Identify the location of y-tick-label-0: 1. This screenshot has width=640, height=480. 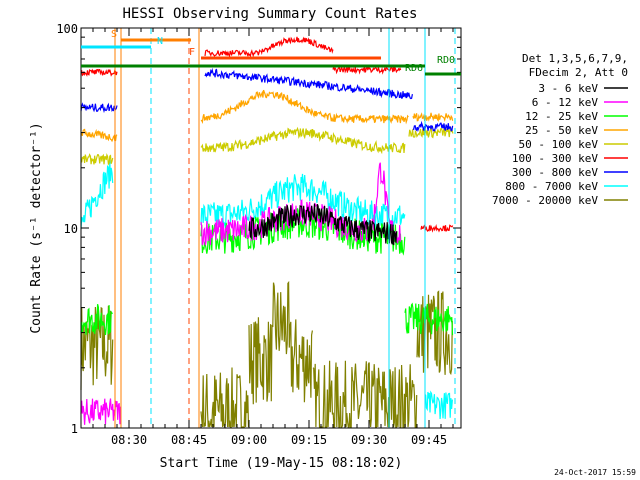
(74, 429).